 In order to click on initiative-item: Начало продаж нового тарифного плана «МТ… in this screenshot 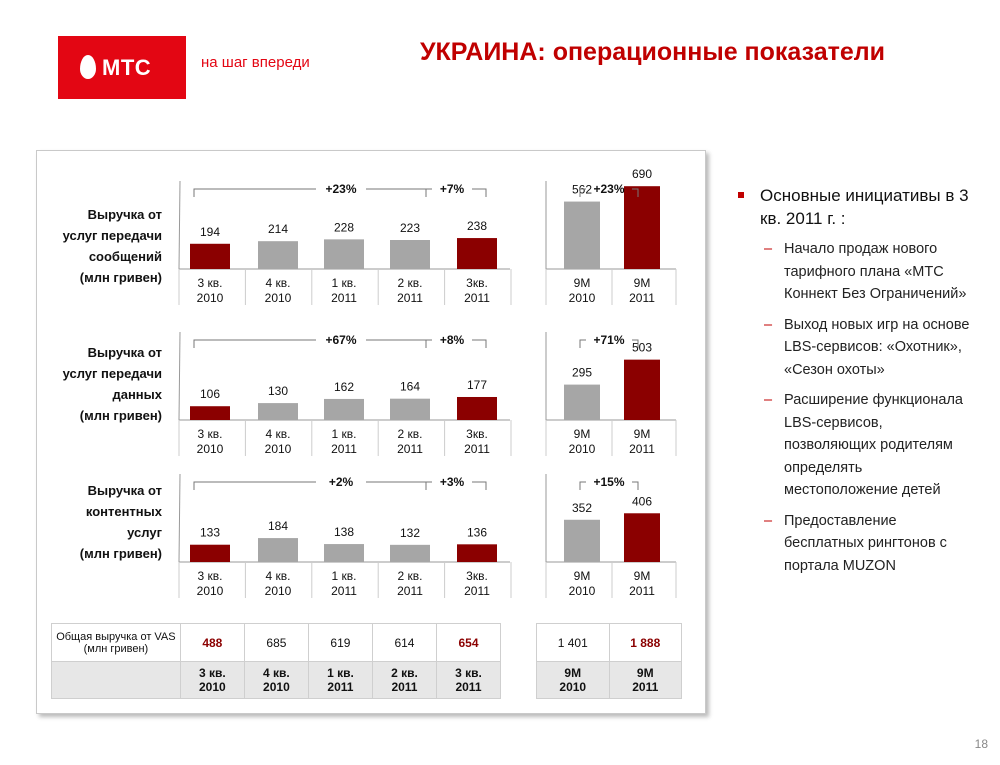, I will do `click(858, 272)`.